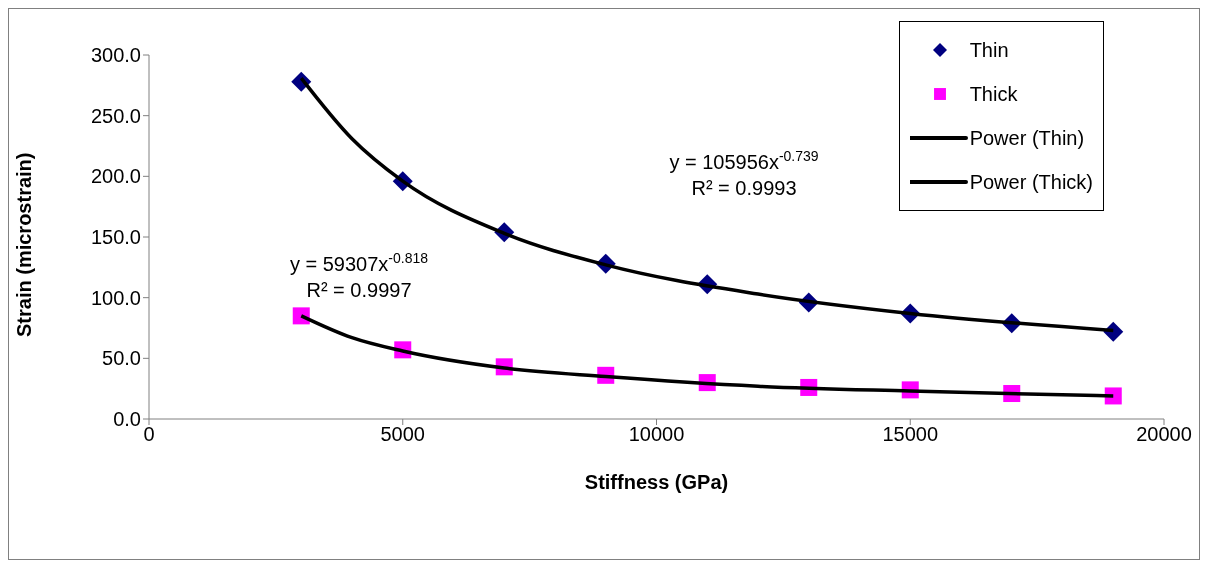 This screenshot has width=1208, height=569. What do you see at coordinates (127, 419) in the screenshot?
I see `y-tick-label: 0.0` at bounding box center [127, 419].